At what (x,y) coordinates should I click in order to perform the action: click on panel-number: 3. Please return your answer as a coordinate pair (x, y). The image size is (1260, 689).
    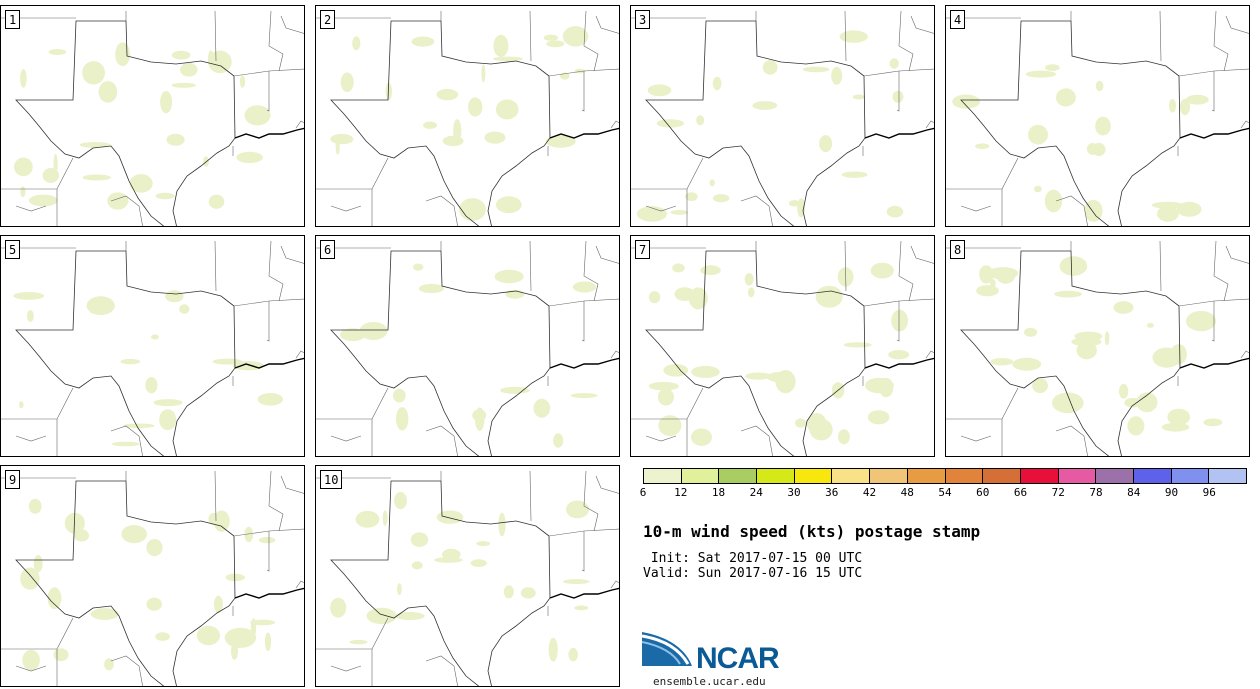
    Looking at the image, I should click on (643, 19).